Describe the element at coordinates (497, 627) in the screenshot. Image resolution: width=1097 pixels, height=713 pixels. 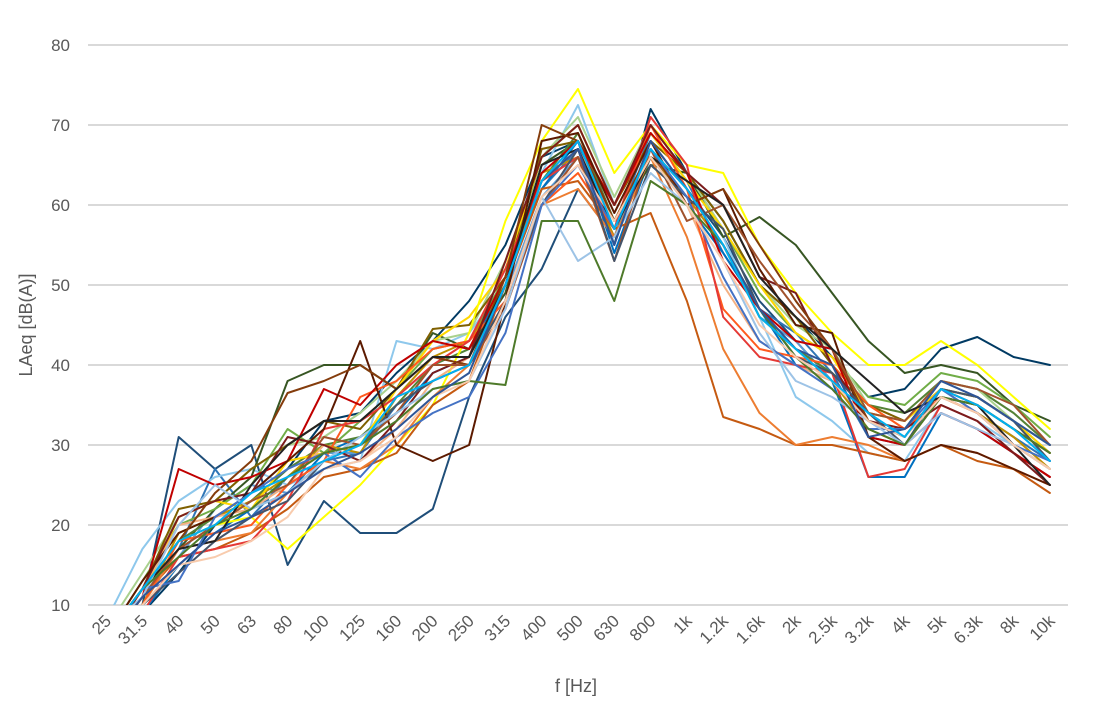
I see `x-tick-label: 315` at that location.